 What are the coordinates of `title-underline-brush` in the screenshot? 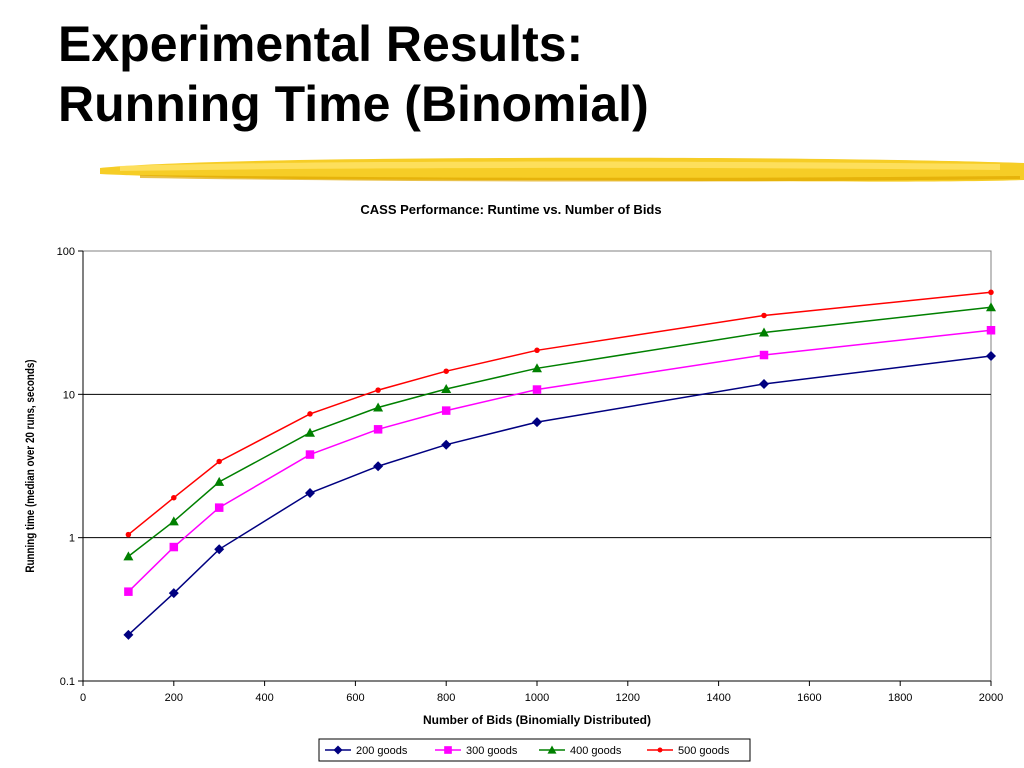 It's located at (562, 169).